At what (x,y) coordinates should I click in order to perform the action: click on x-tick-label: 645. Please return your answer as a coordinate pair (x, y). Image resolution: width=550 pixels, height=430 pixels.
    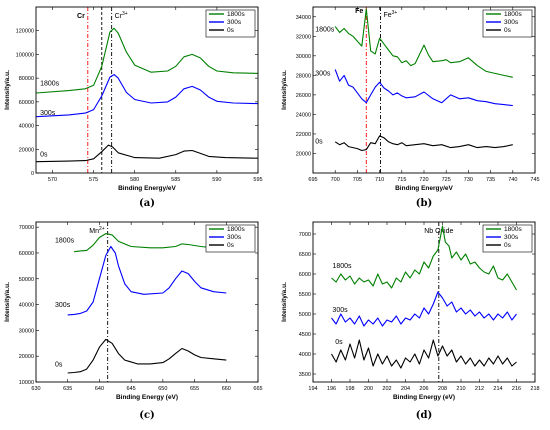
    Looking at the image, I should click on (131, 389).